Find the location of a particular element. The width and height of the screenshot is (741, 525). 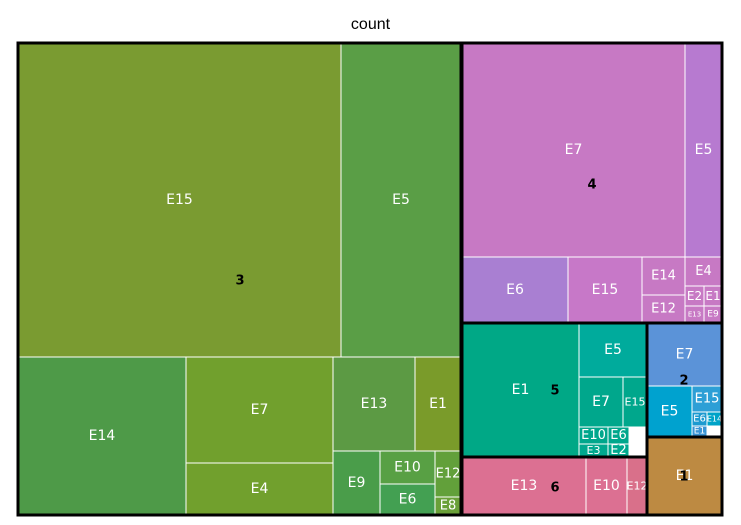

treemap-leaf-2-E5 is located at coordinates (669, 411).